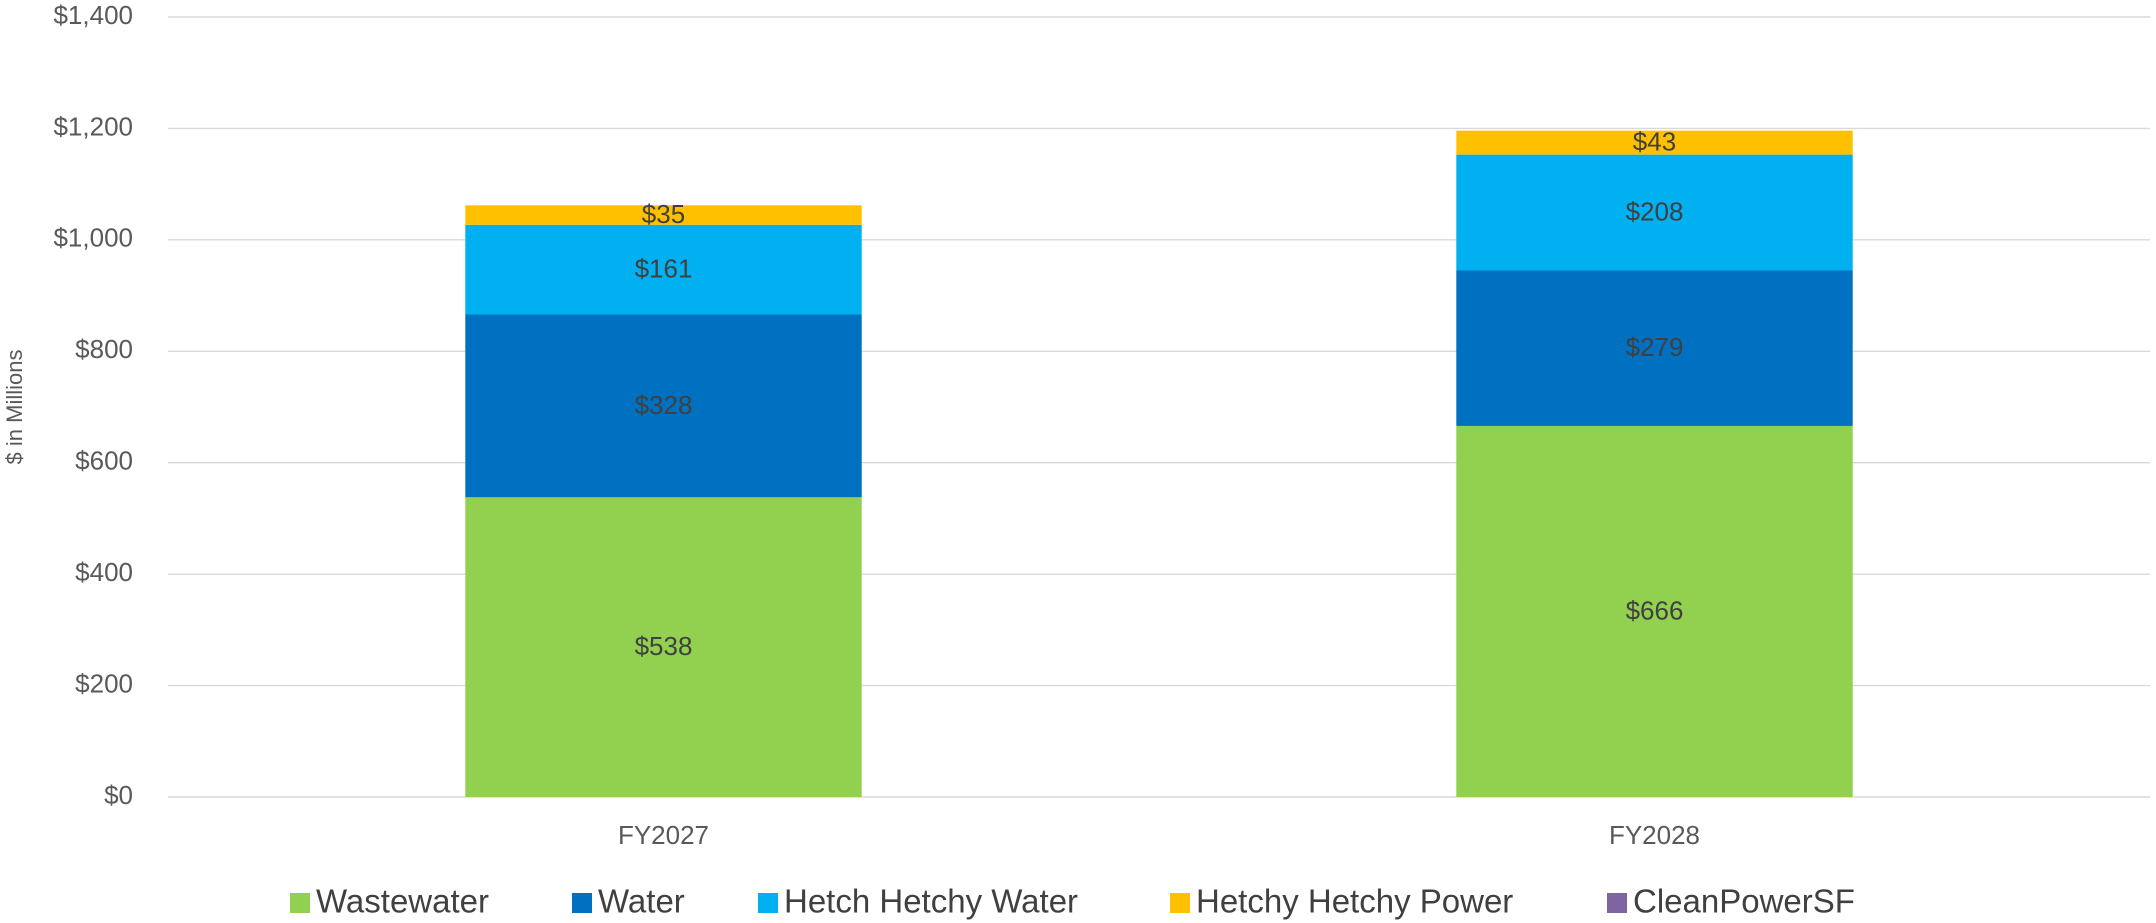  Describe the element at coordinates (104, 683) in the screenshot. I see `y-tick-label: $200` at that location.